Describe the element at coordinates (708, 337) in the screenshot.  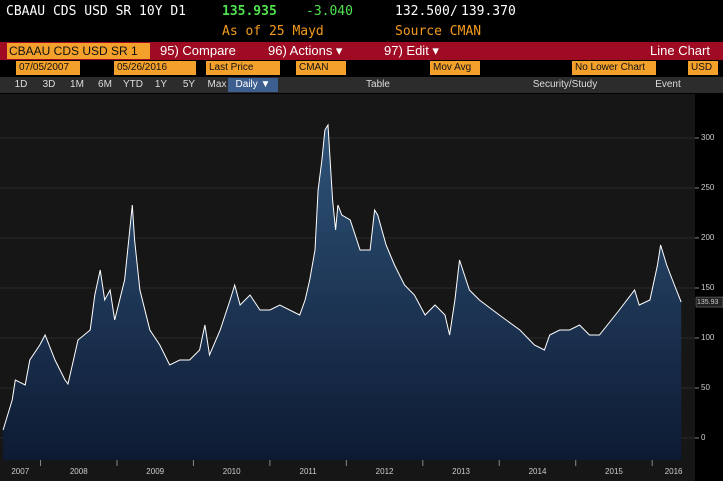
I see `y-tick-label: 100` at that location.